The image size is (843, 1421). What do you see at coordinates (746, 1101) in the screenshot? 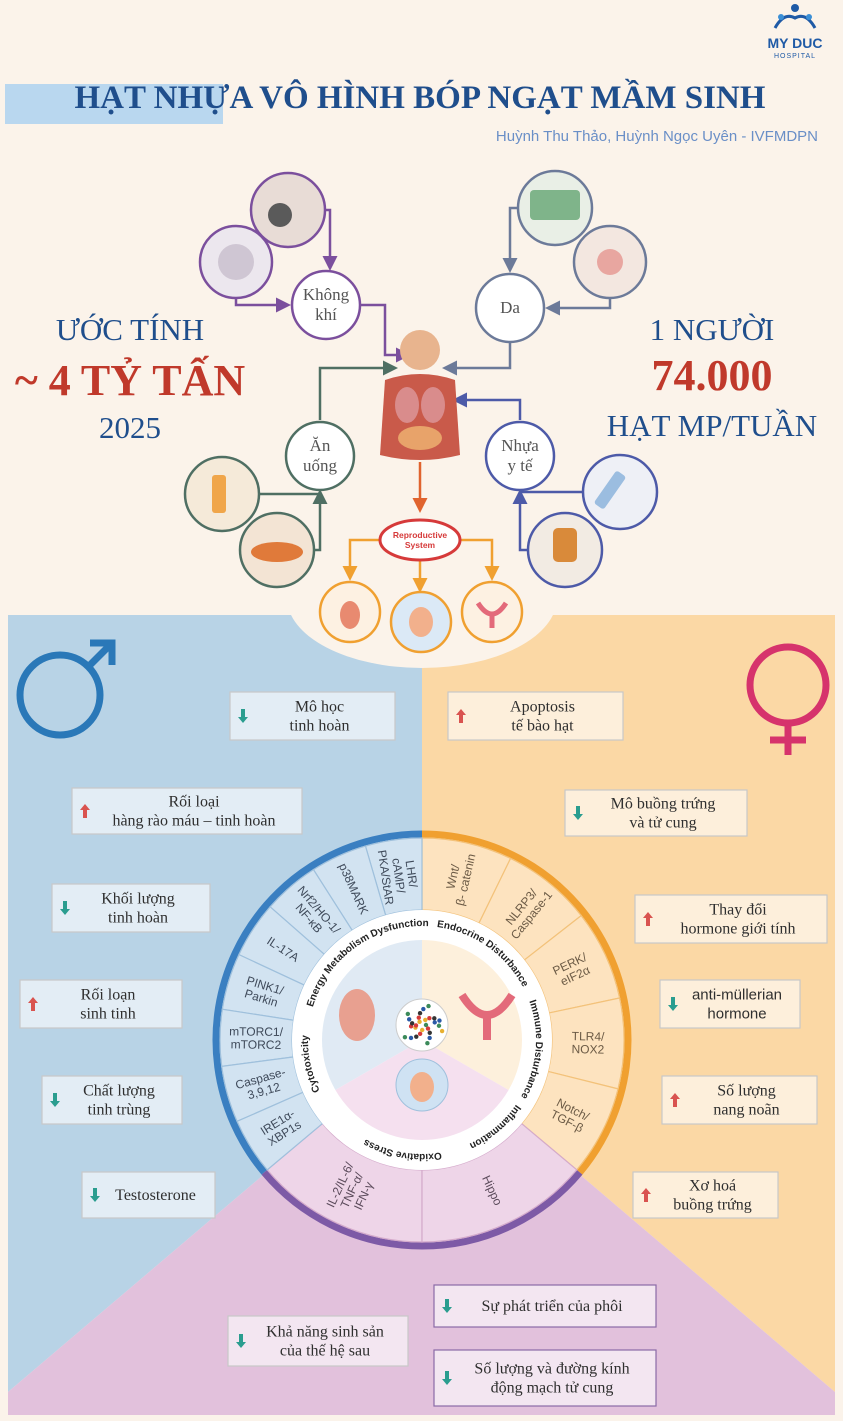
I see `effect-label: Số lượng nang noãn` at bounding box center [746, 1101].